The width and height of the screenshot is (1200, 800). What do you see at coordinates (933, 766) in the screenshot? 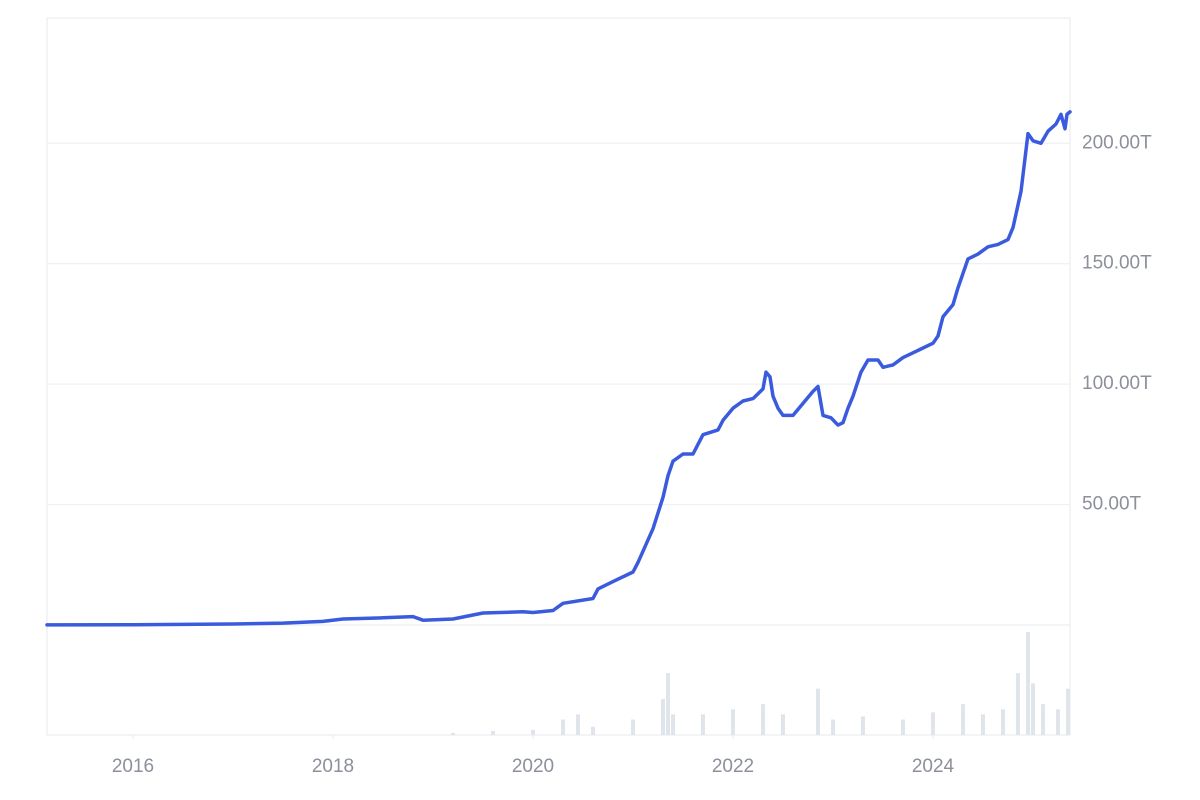
I see `x-tick-label: 2024` at bounding box center [933, 766].